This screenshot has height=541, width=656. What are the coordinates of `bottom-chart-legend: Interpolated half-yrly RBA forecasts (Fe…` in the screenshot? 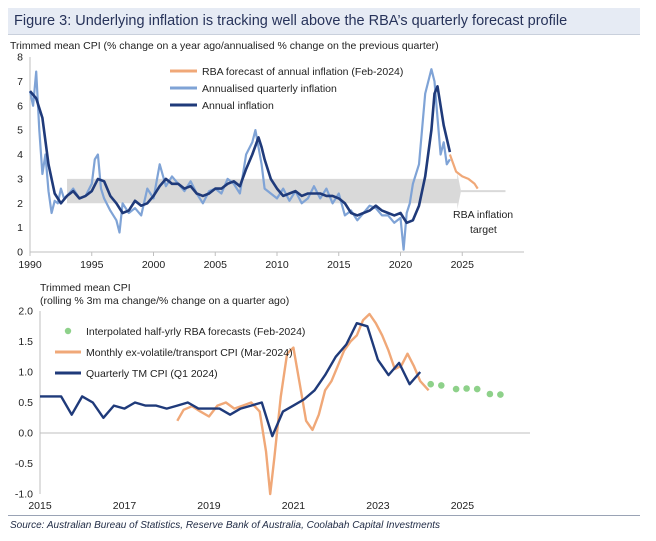 It's located at (180, 353).